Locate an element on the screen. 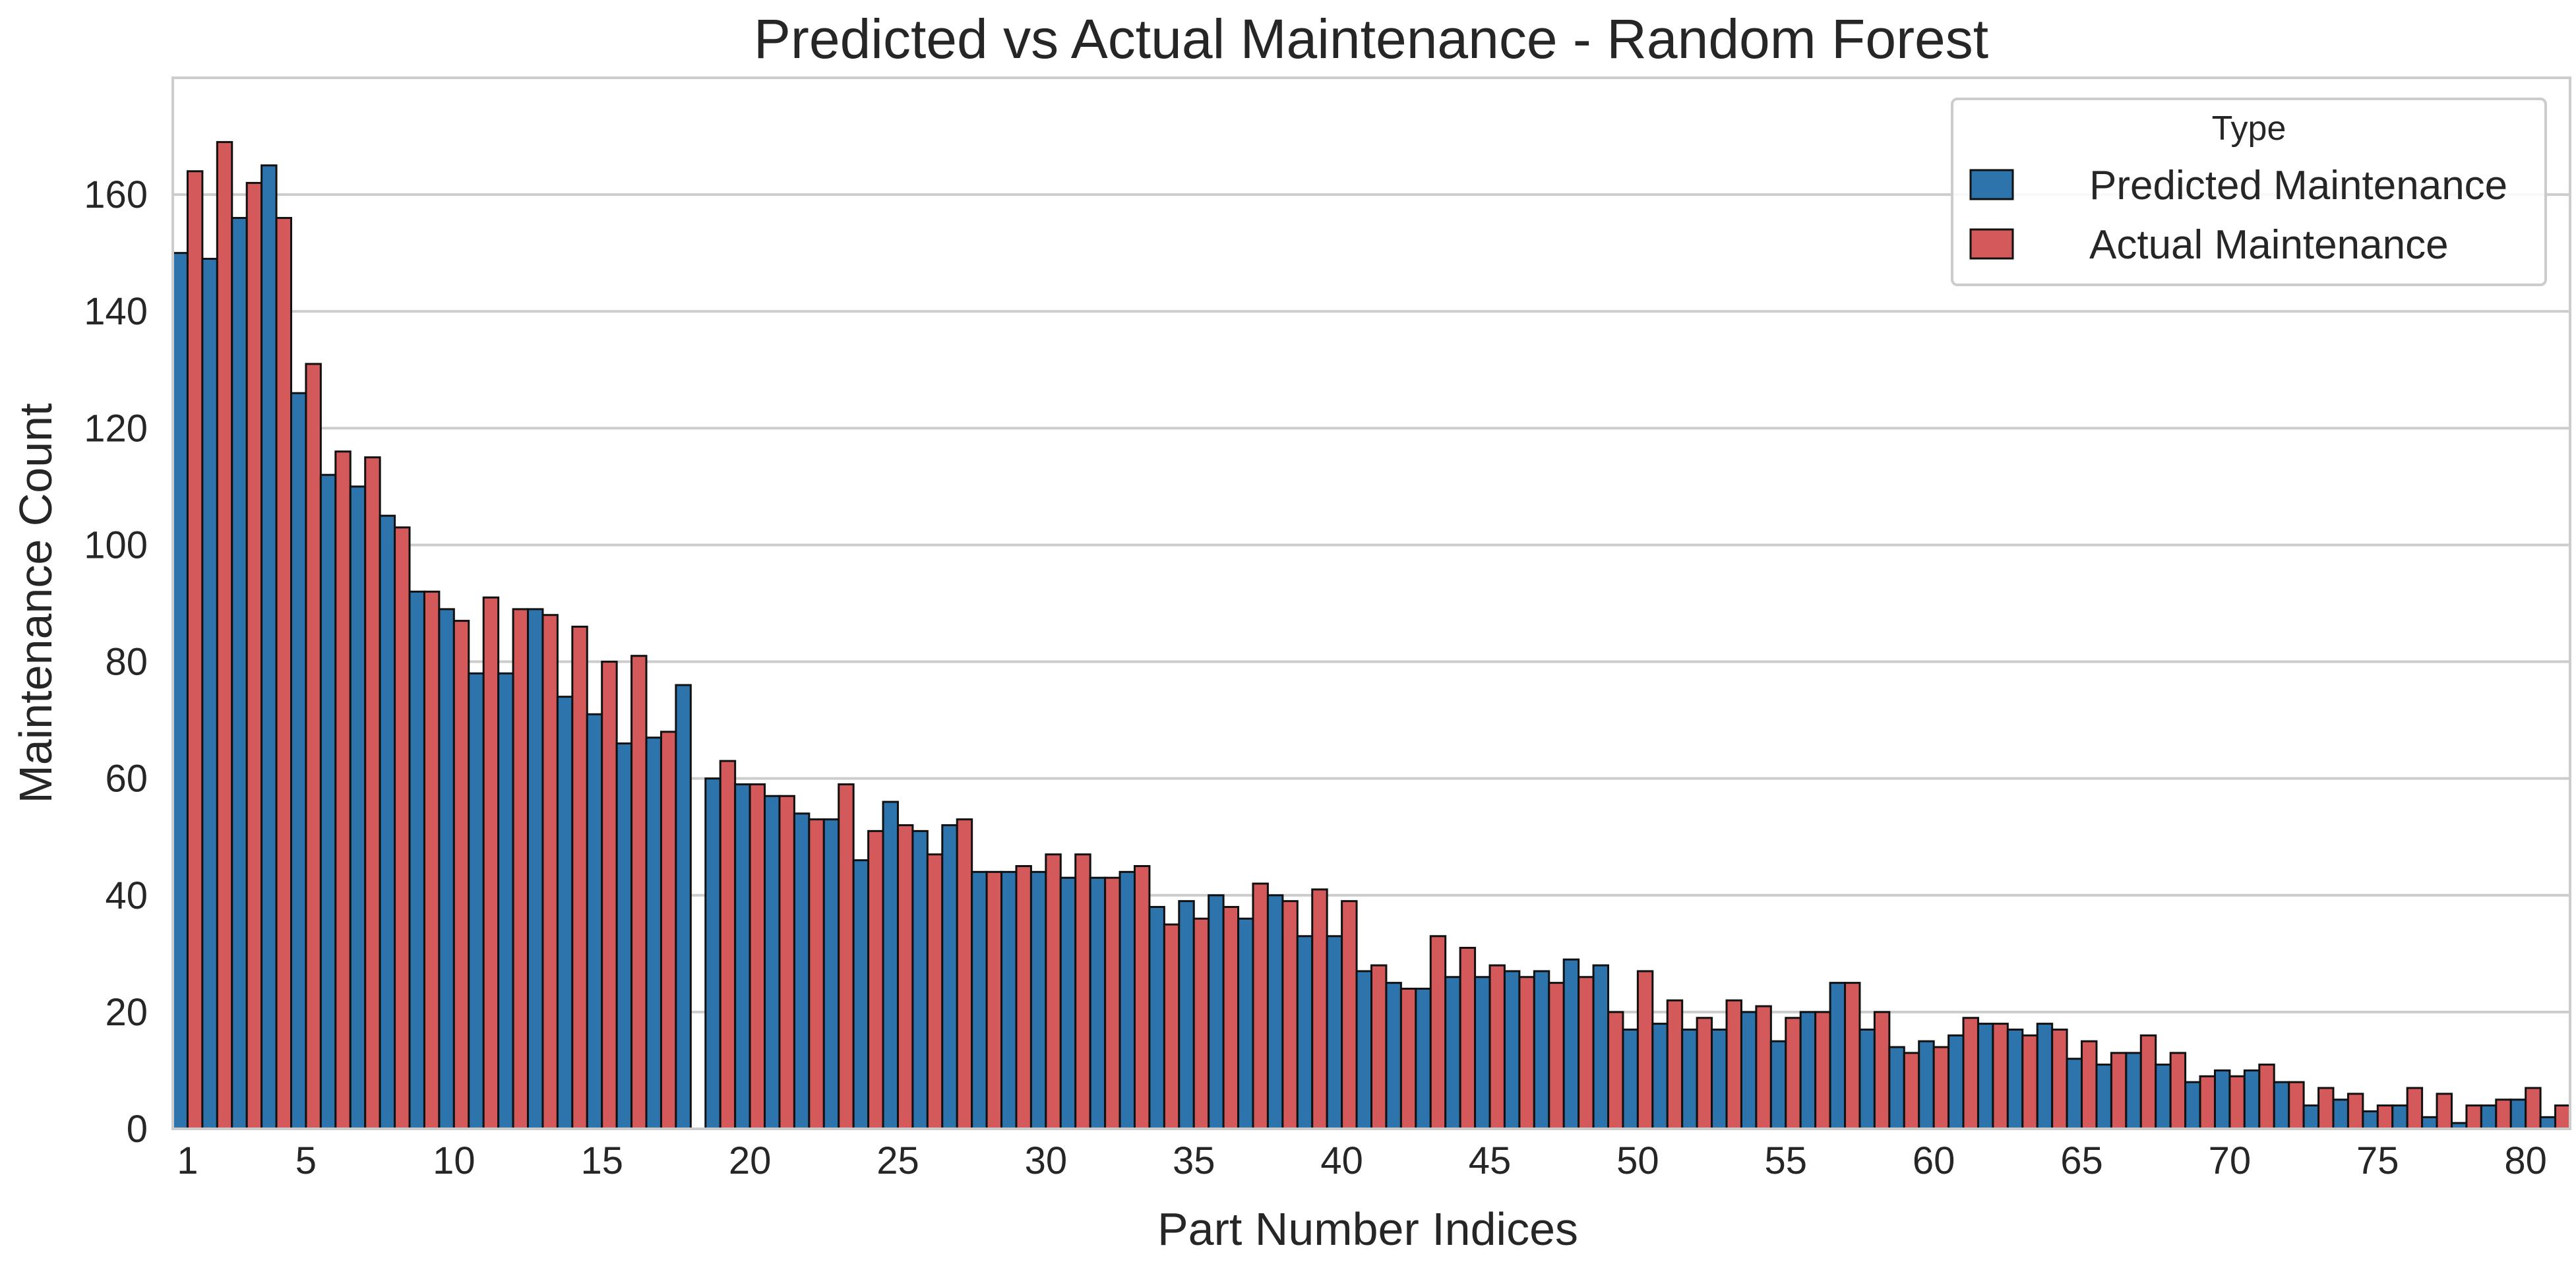 This screenshot has height=1264, width=2576. x-tick-label: 45 is located at coordinates (1490, 1160).